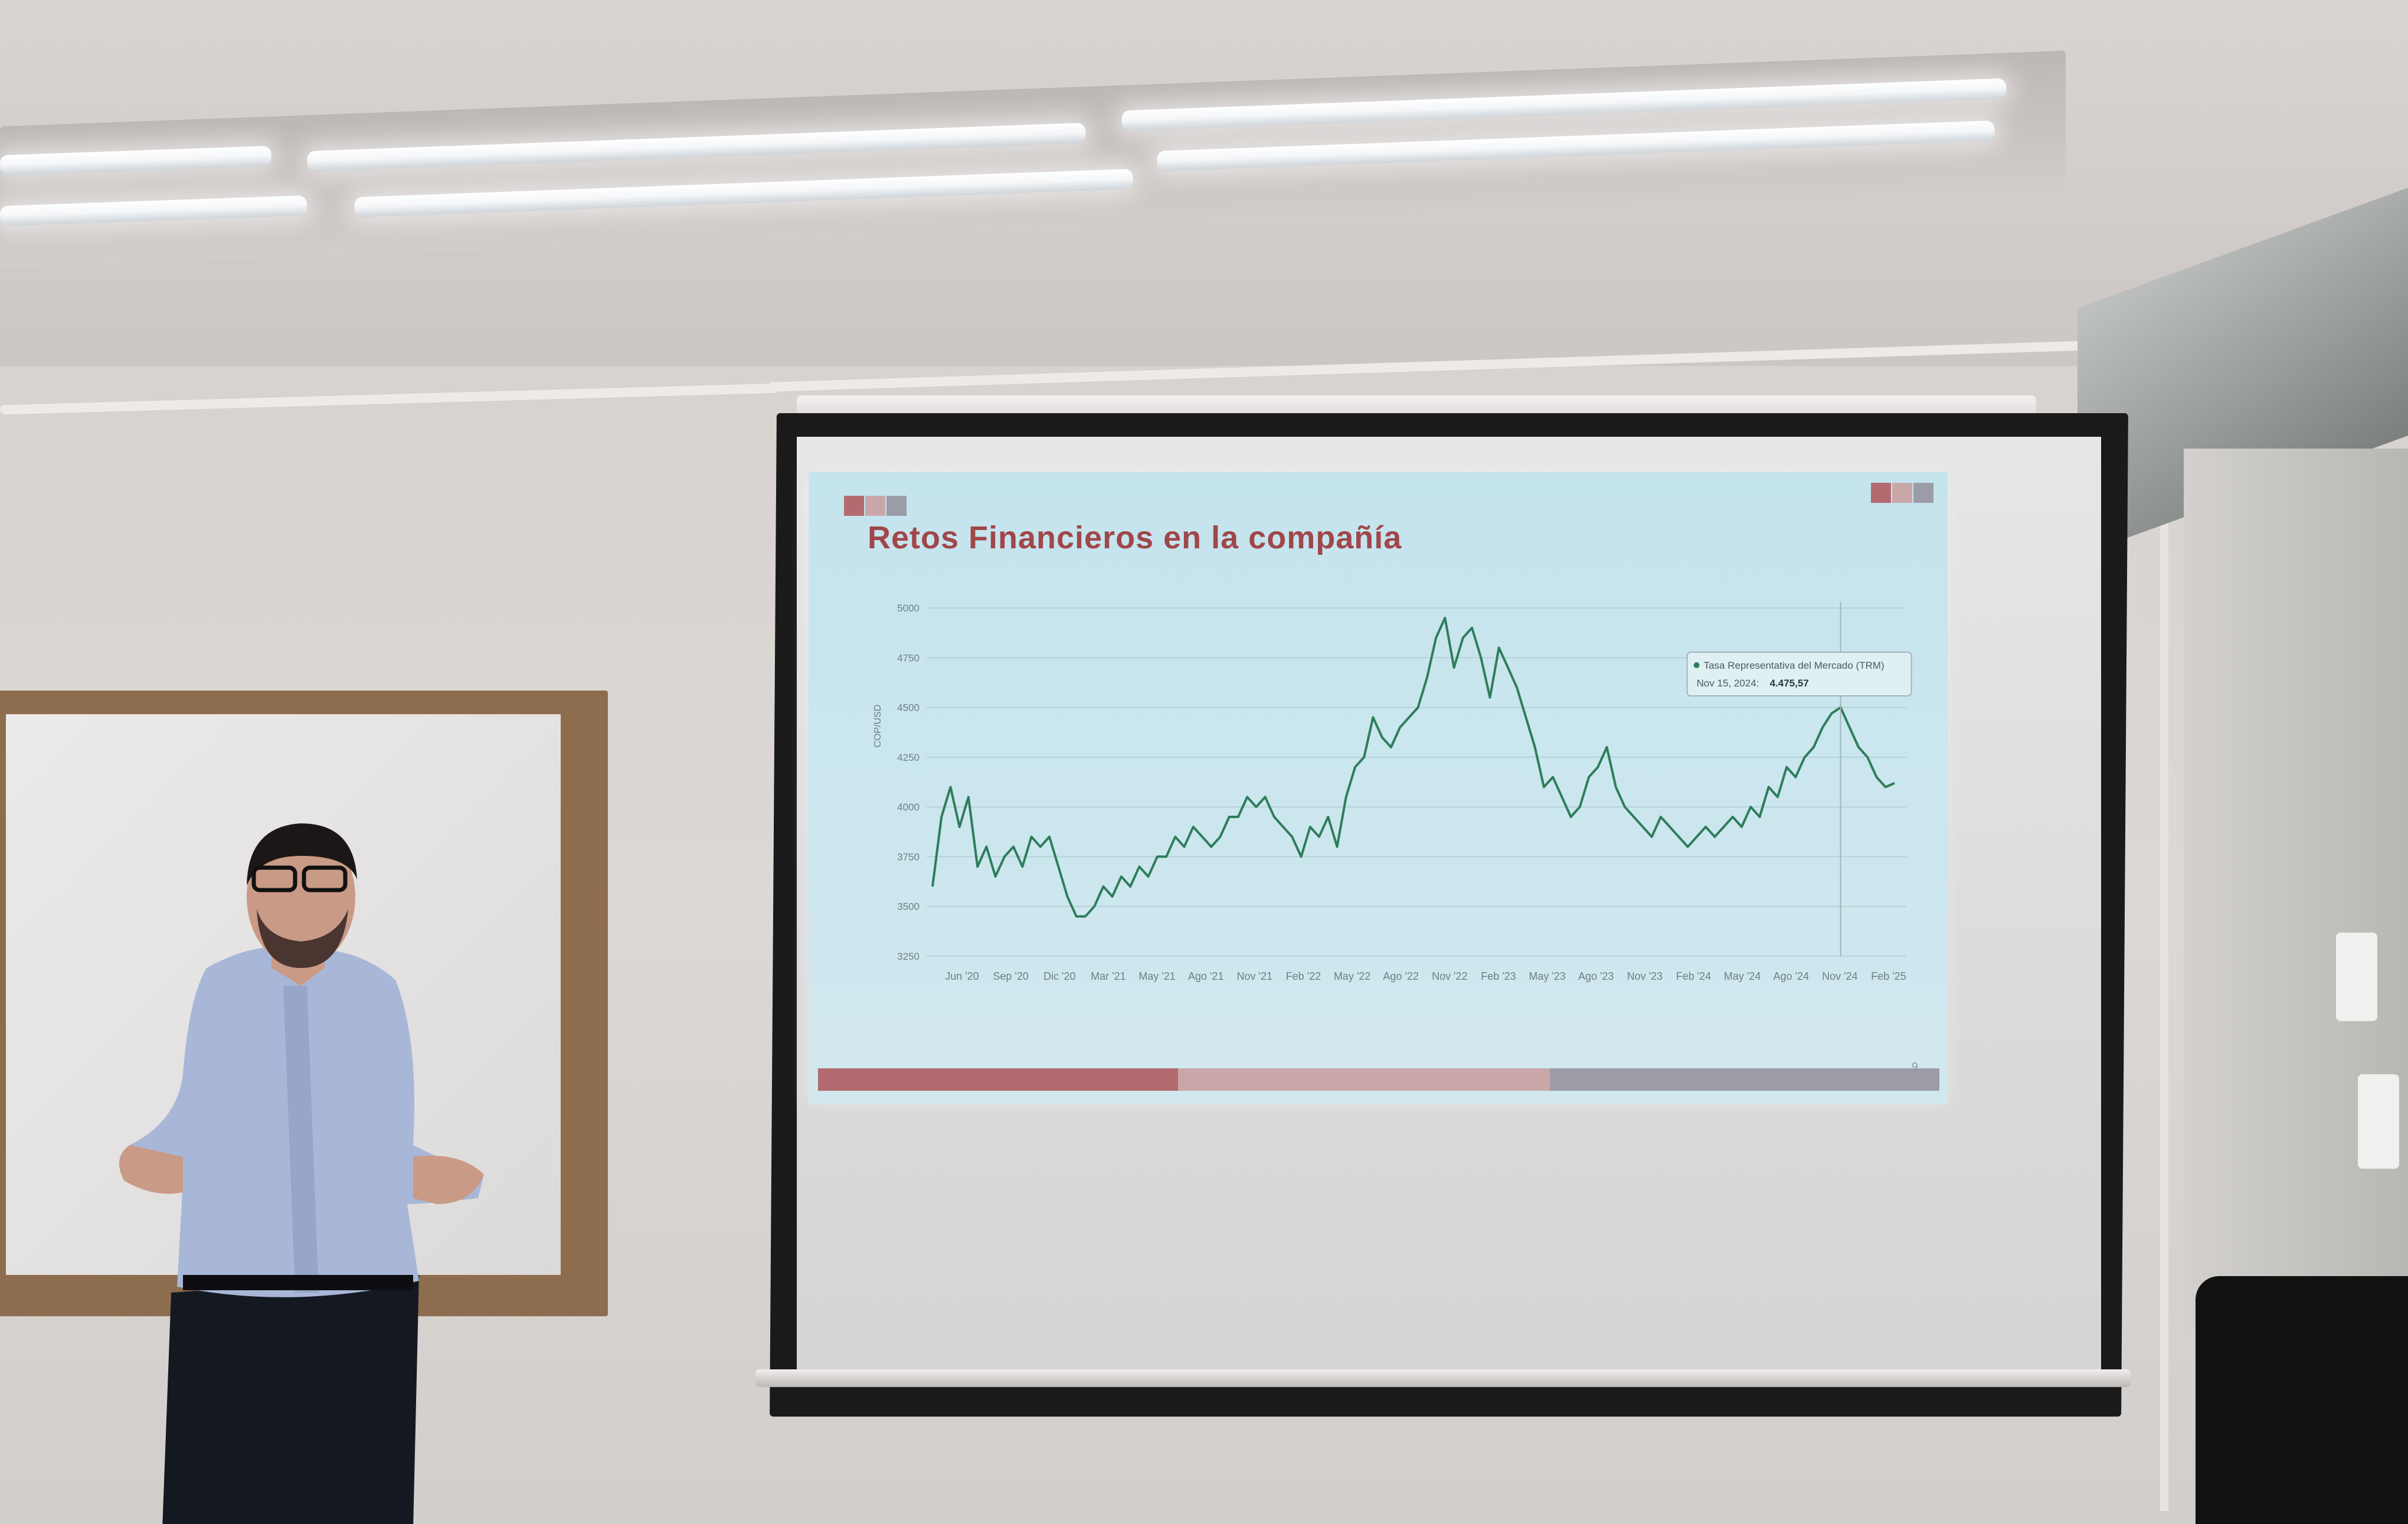  I want to click on ac-remote-holder, so click(2378, 1121).